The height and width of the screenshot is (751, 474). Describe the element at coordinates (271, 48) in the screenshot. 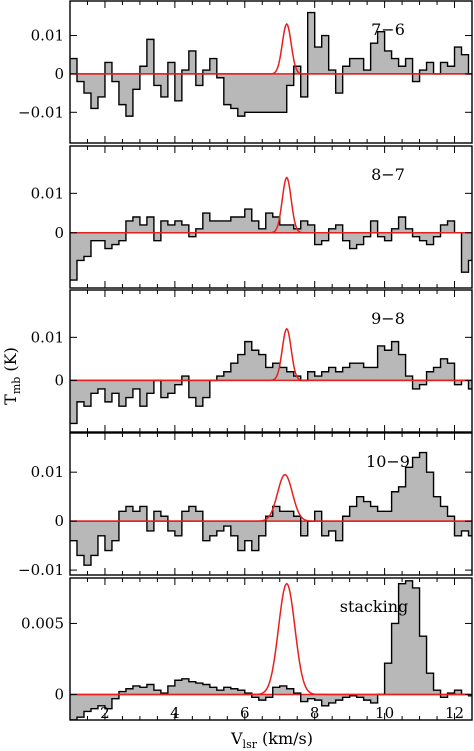

I see `model-fit-line` at that location.